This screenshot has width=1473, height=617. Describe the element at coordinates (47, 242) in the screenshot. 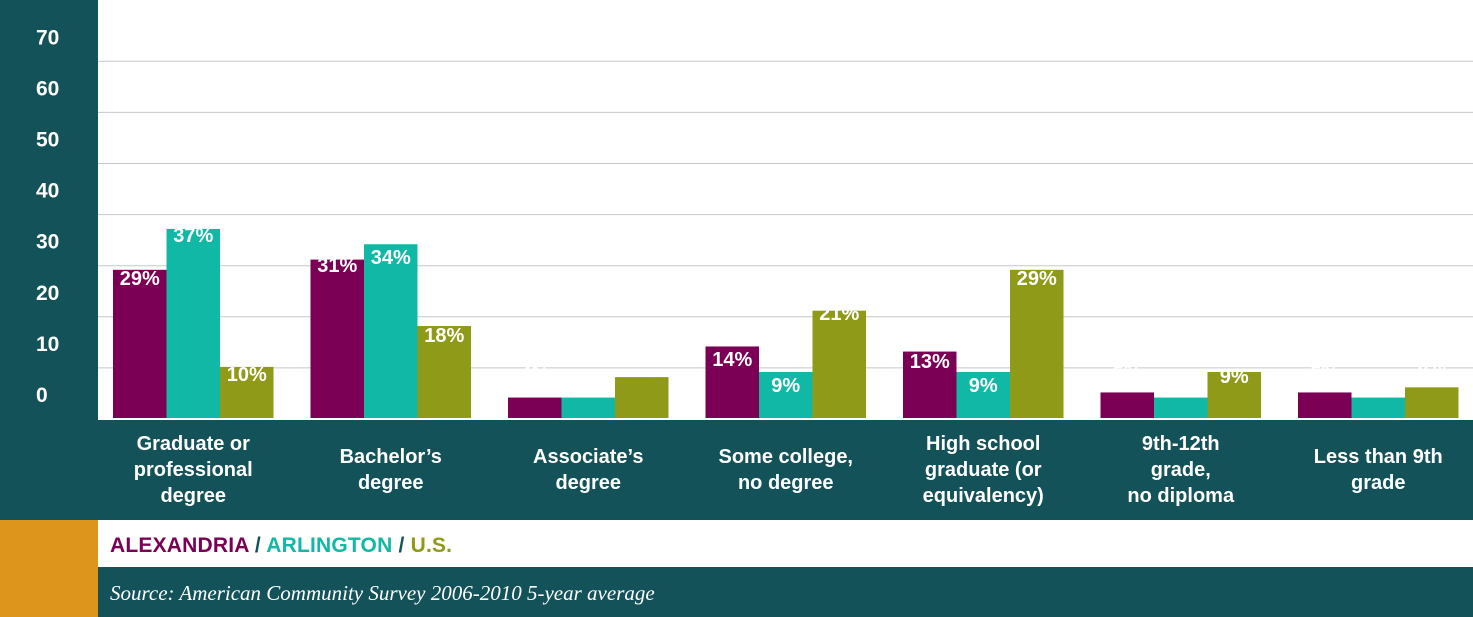

I see `y-tick-label: 30` at that location.